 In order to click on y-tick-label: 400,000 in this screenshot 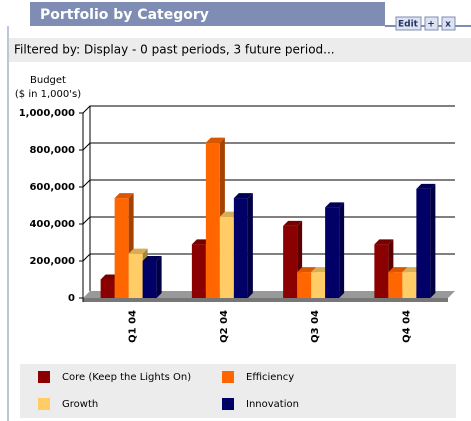, I will do `click(52, 224)`.